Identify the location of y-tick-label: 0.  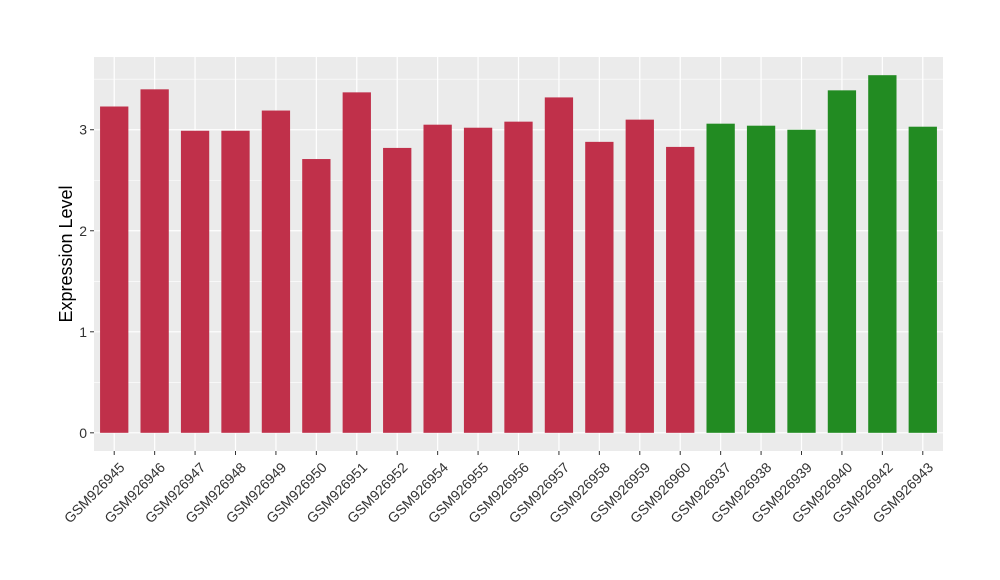
(83, 433).